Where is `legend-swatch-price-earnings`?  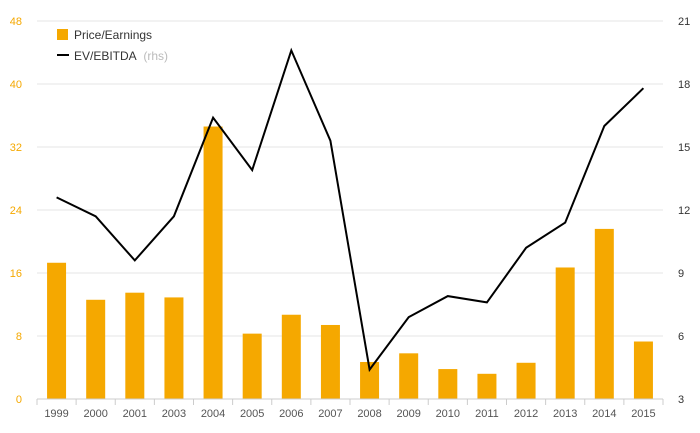 legend-swatch-price-earnings is located at coordinates (62, 34).